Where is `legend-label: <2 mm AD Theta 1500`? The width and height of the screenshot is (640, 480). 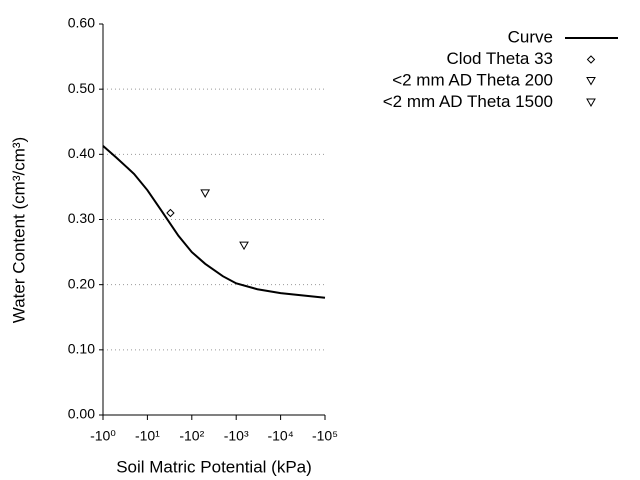 legend-label: <2 mm AD Theta 1500 is located at coordinates (468, 101).